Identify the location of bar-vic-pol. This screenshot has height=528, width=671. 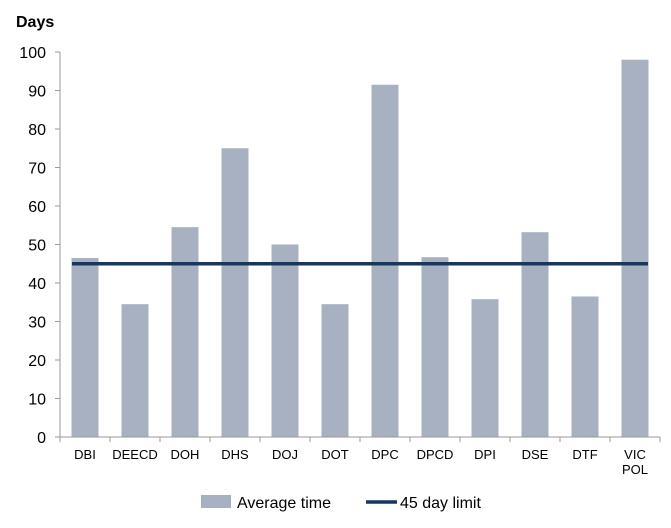
(635, 248).